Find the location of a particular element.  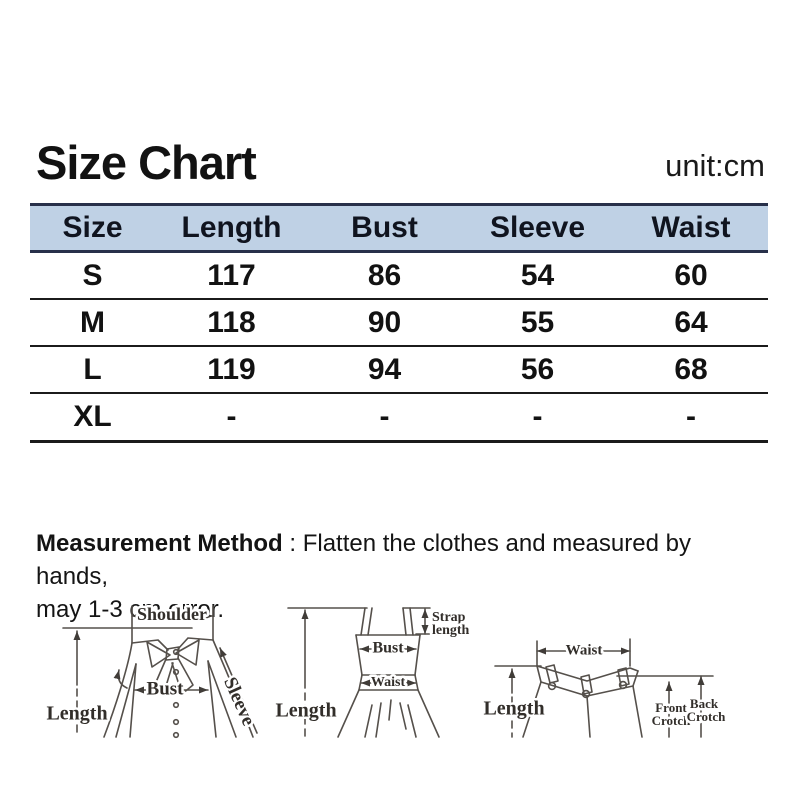

table-row-m: M 118 90 55 64 is located at coordinates (399, 323).